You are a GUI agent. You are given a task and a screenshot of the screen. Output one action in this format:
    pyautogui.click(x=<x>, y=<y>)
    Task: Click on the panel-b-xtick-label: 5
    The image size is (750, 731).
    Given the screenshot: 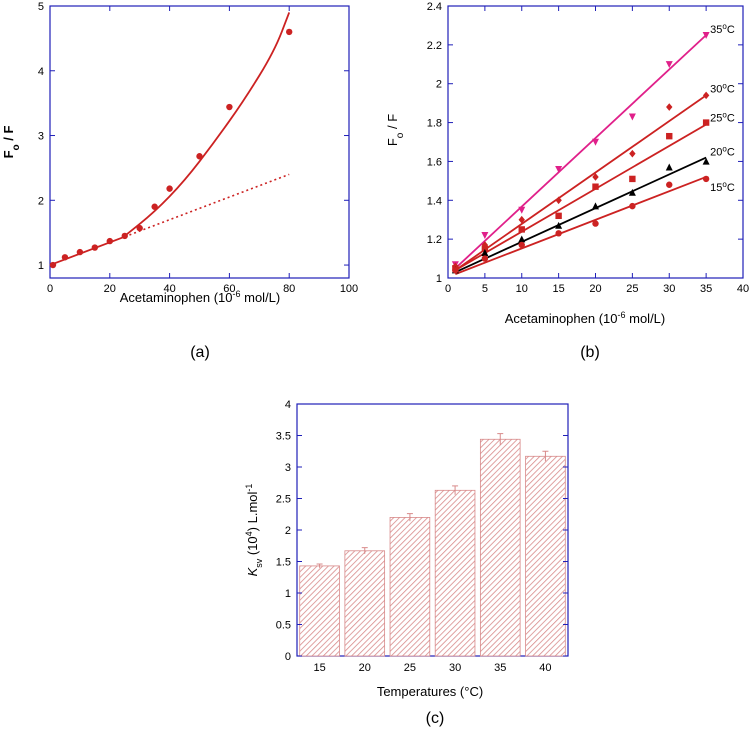 What is the action you would take?
    pyautogui.click(x=485, y=289)
    